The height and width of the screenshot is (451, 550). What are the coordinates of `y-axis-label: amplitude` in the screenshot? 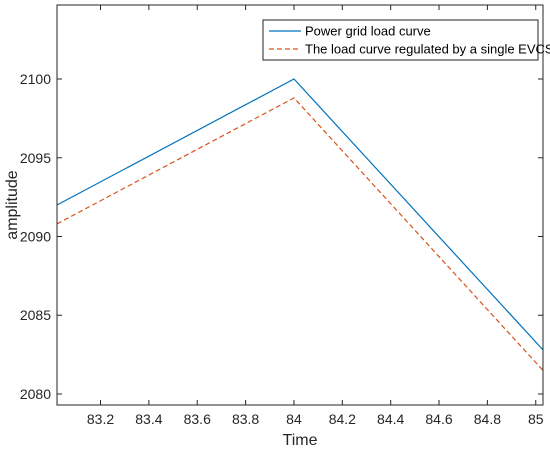 It's located at (12, 204).